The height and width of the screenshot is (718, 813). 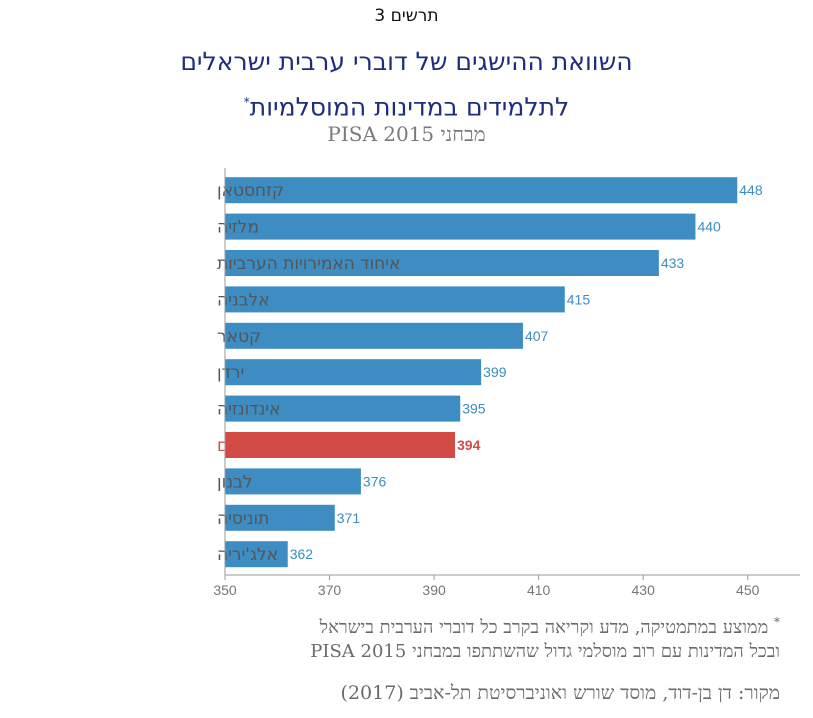 I want to click on data-label: 407, so click(x=537, y=336).